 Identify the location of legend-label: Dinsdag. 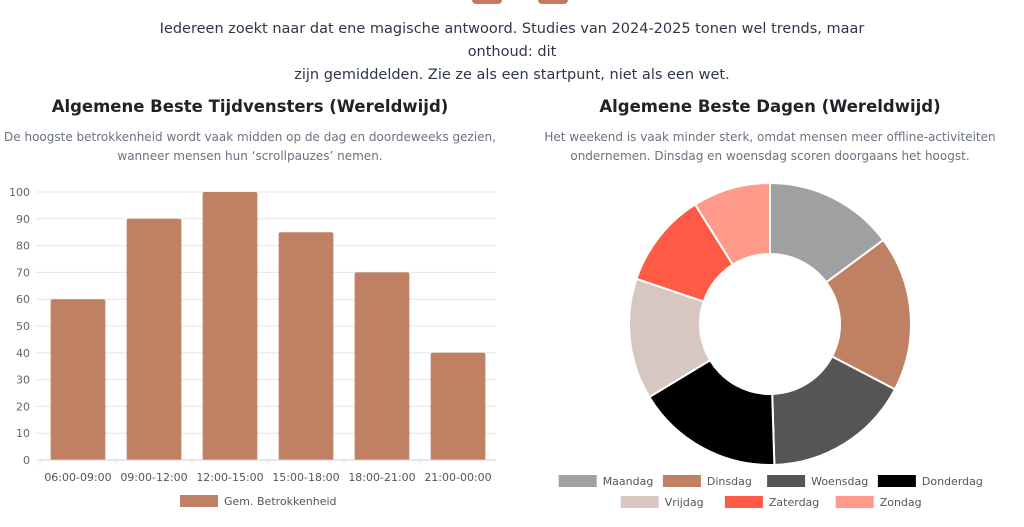
(729, 481).